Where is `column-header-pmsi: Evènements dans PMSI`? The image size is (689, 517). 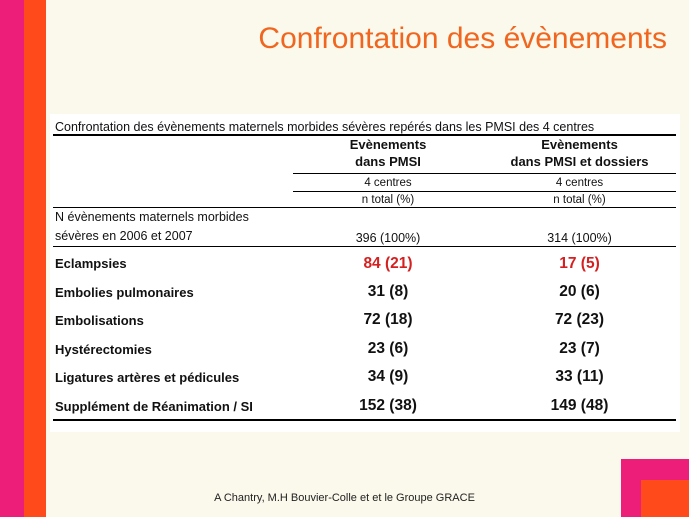
column-header-pmsi: Evènements dans PMSI is located at coordinates (388, 153).